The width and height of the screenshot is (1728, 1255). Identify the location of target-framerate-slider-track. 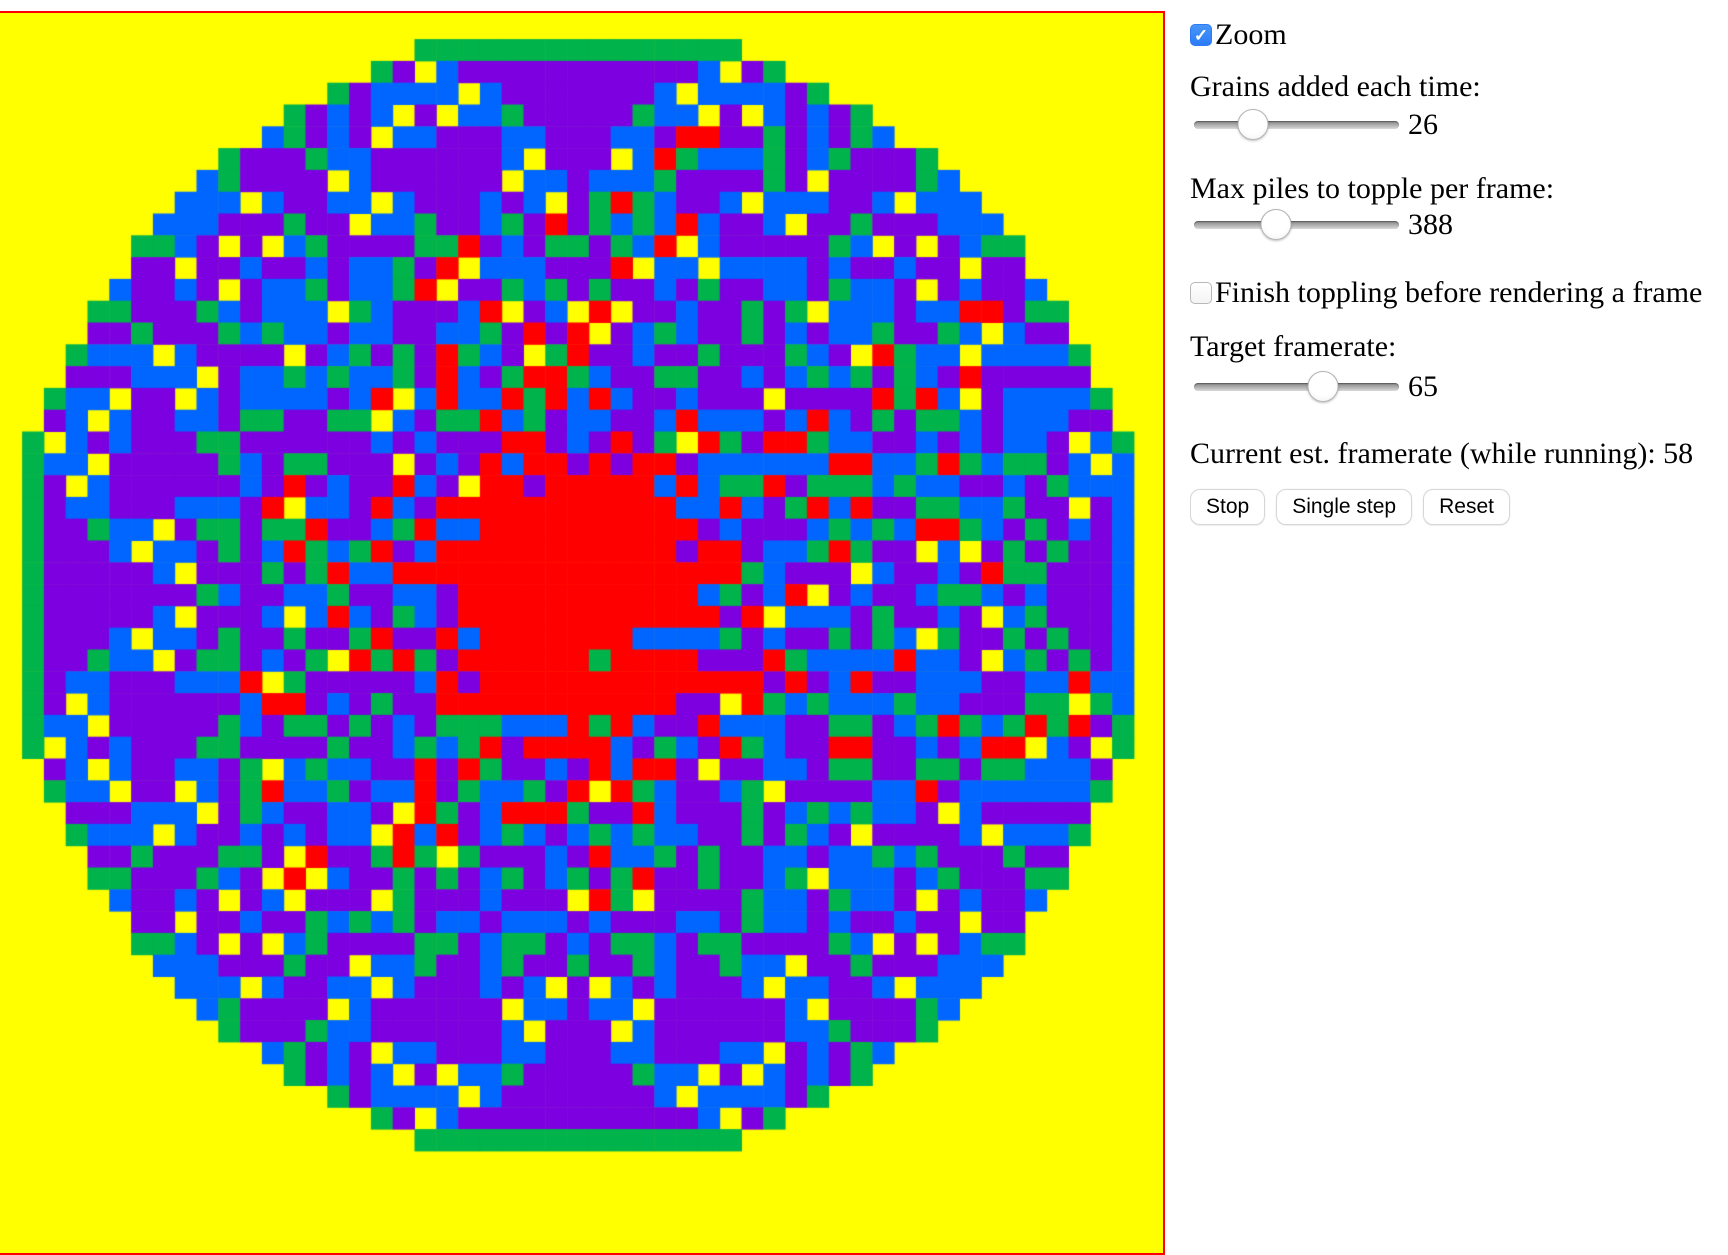
(1296, 387).